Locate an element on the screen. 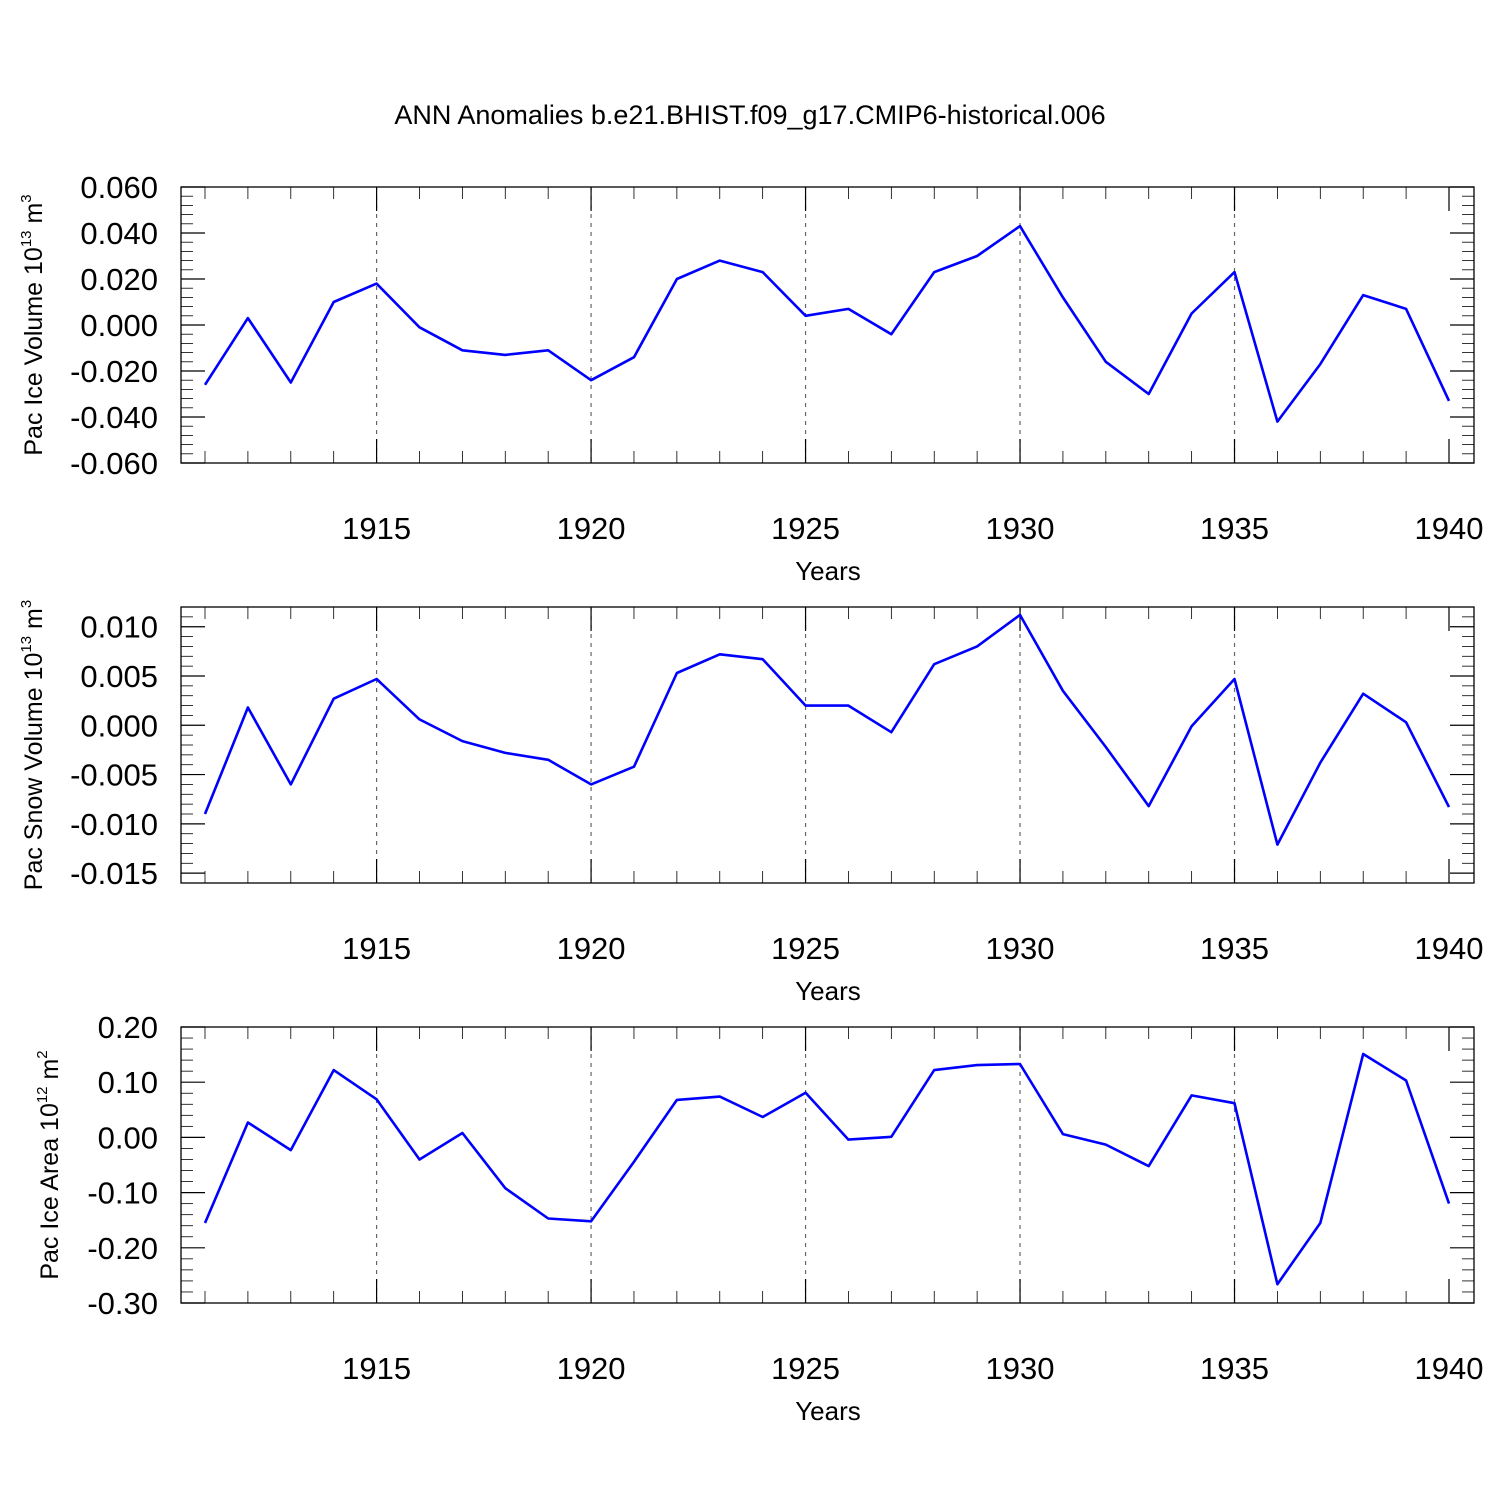 The width and height of the screenshot is (1500, 1500). y-tick-label: -0.010 is located at coordinates (114, 824).